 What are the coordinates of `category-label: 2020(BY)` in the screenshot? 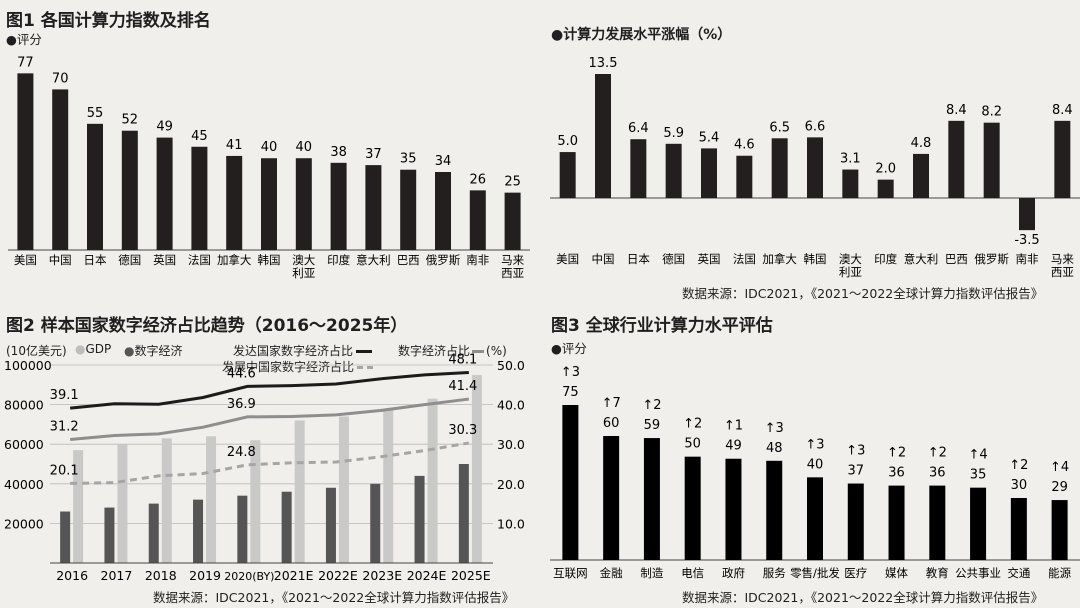 It's located at (249, 576).